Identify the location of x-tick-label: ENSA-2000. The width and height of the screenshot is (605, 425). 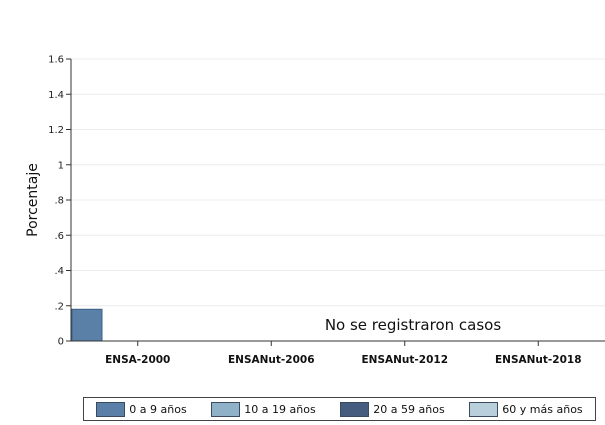
(137, 360).